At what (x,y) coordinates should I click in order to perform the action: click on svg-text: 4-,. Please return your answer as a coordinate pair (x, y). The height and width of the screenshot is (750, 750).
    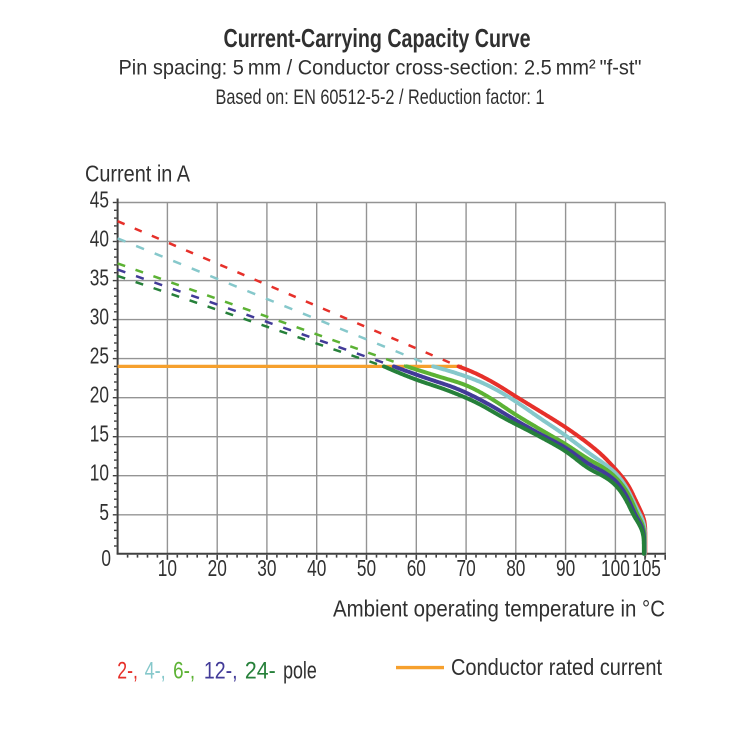
    Looking at the image, I should click on (155, 670).